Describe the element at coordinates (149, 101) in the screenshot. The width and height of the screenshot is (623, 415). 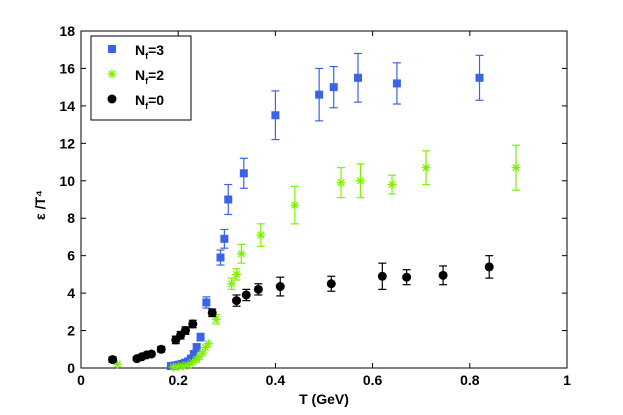
I see `legend-label: Nf=0` at that location.